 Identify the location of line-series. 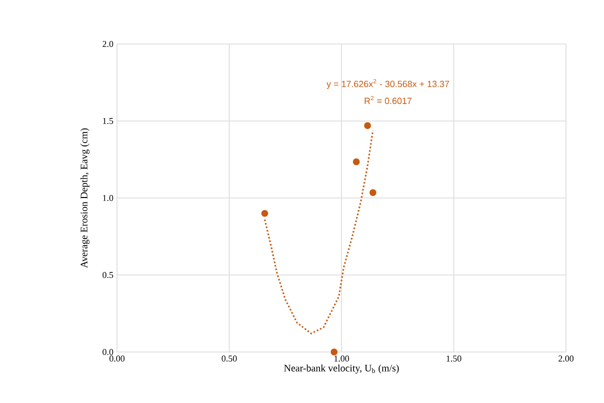
(319, 231).